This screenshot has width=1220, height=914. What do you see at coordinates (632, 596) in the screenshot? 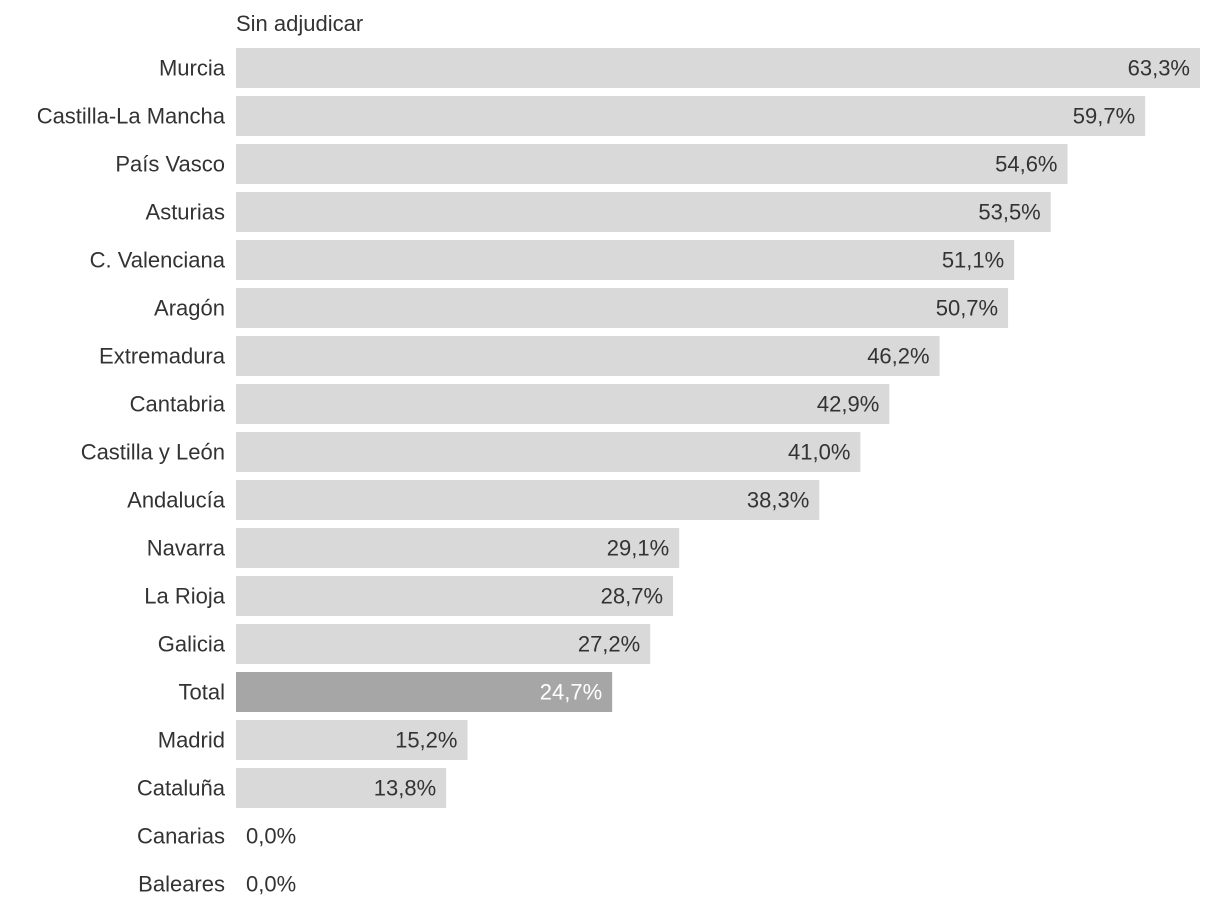
I see `value-label-la-rioja: 28,7%` at bounding box center [632, 596].